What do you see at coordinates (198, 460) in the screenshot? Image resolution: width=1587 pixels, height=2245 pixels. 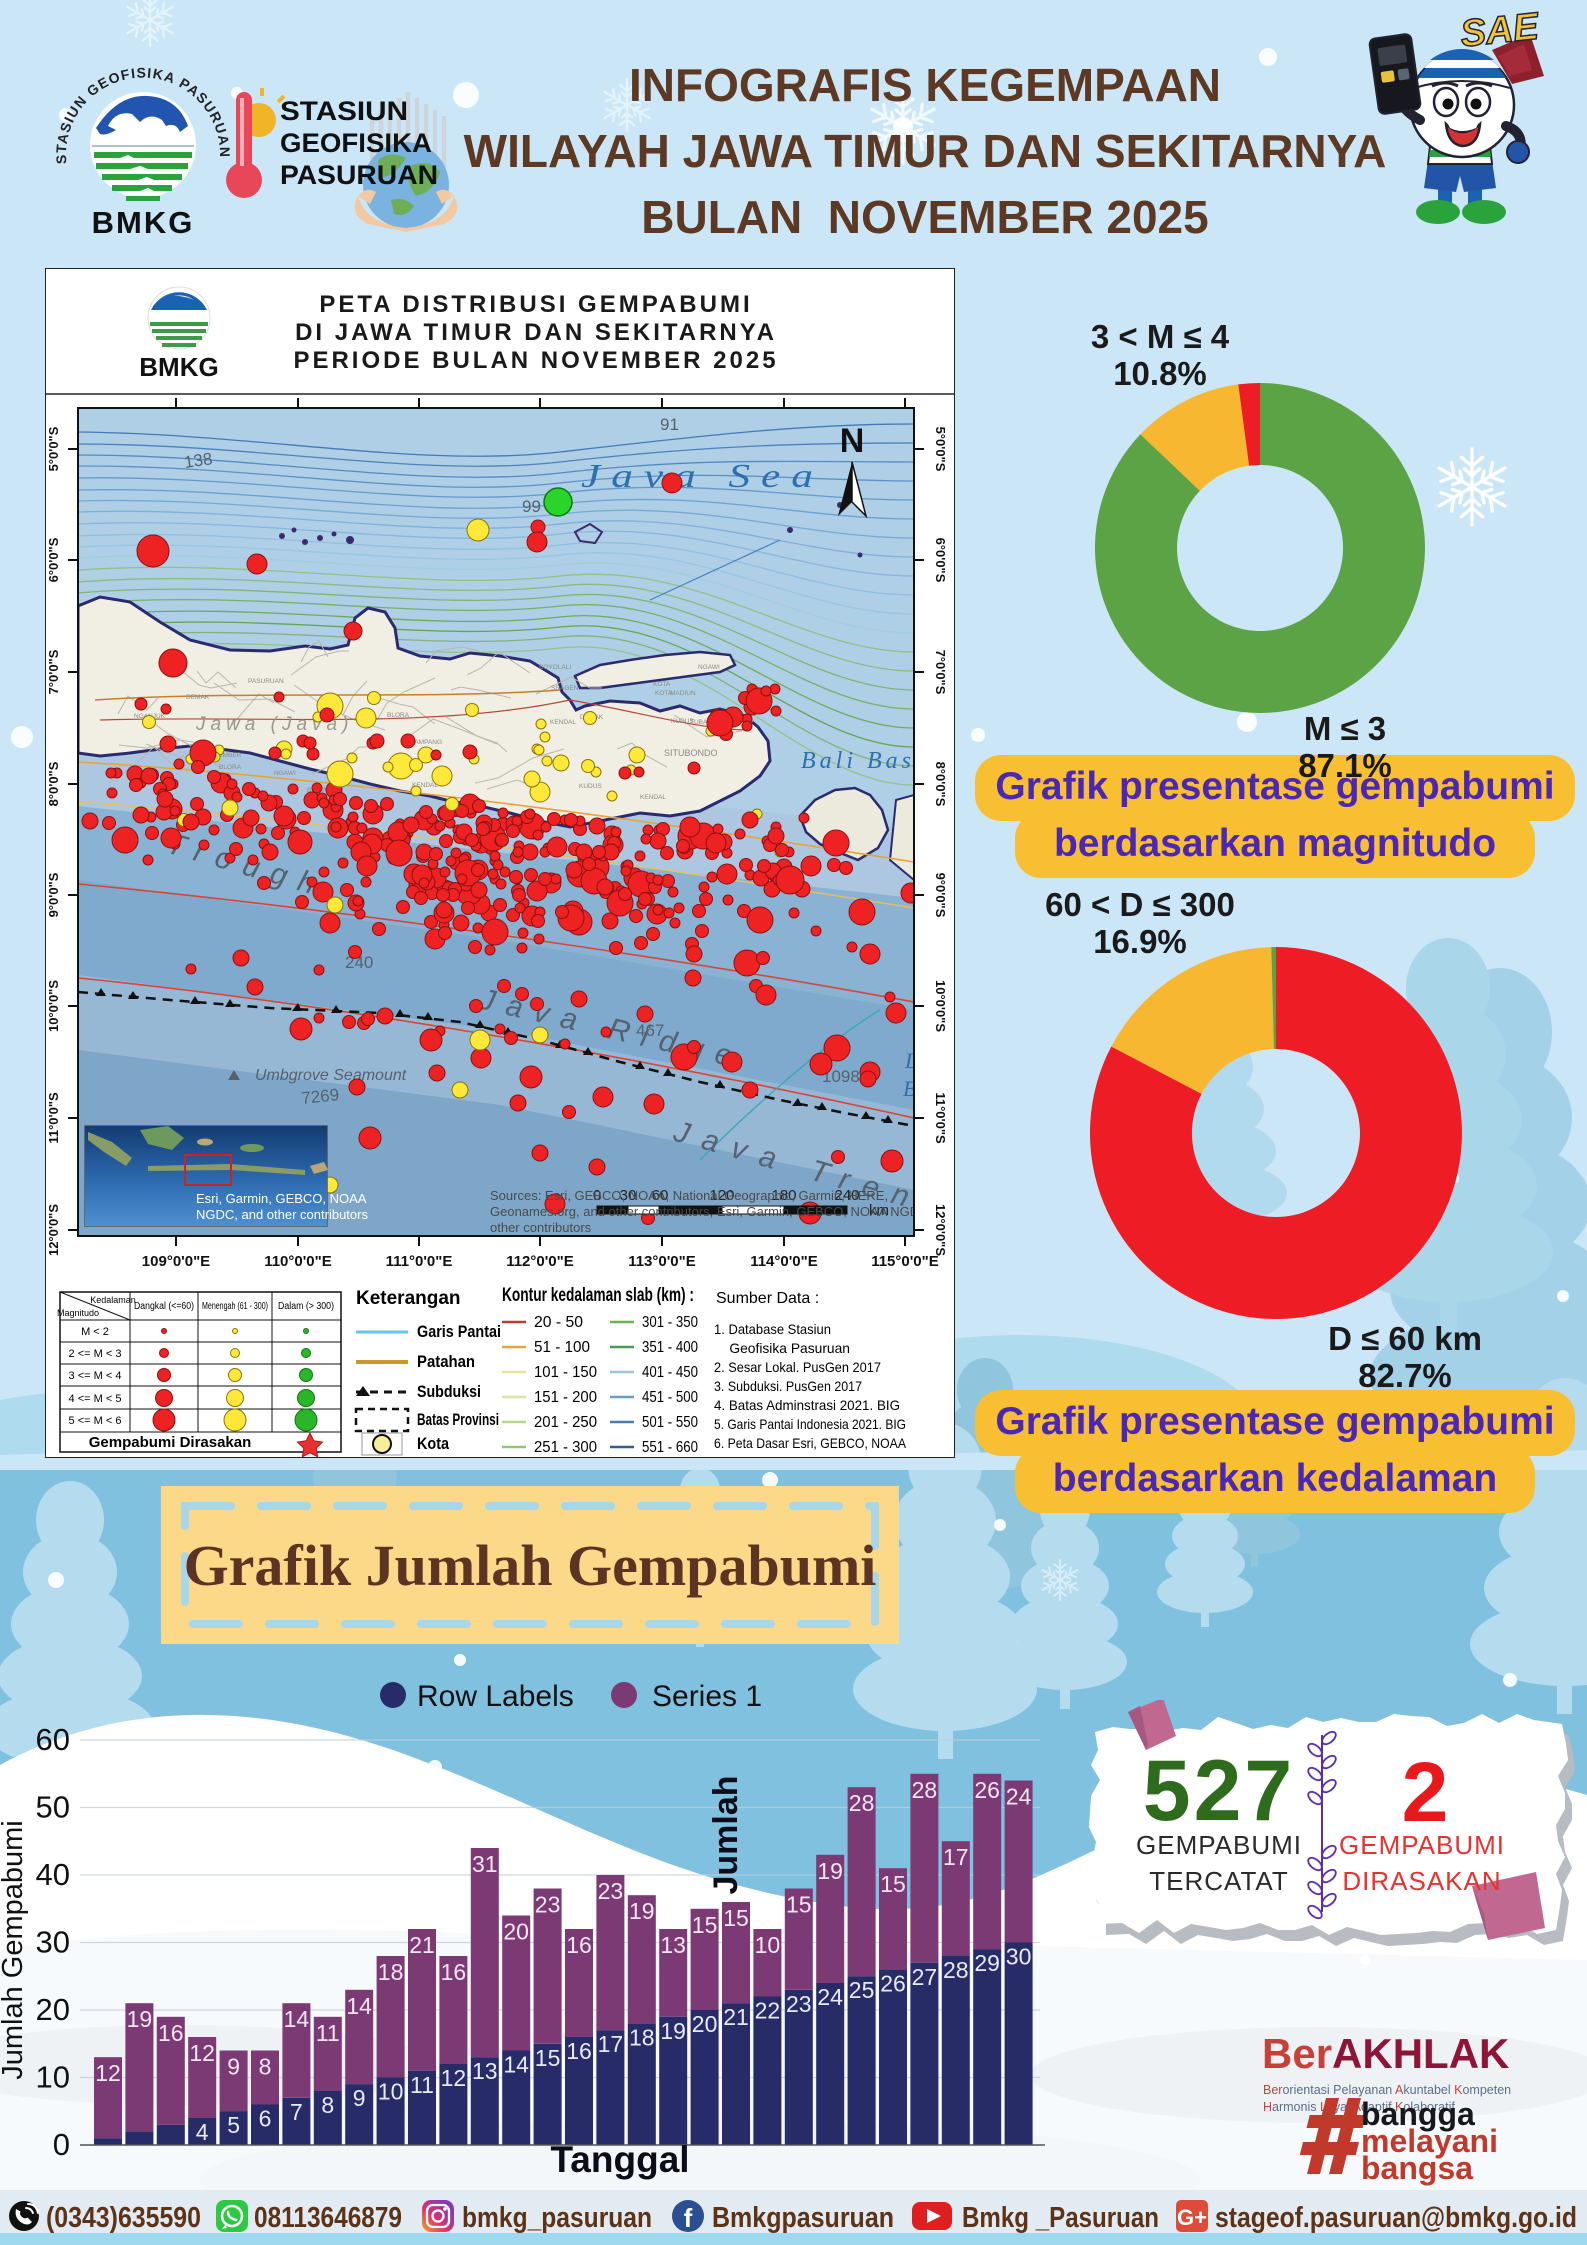 I see `svg-text: 138` at bounding box center [198, 460].